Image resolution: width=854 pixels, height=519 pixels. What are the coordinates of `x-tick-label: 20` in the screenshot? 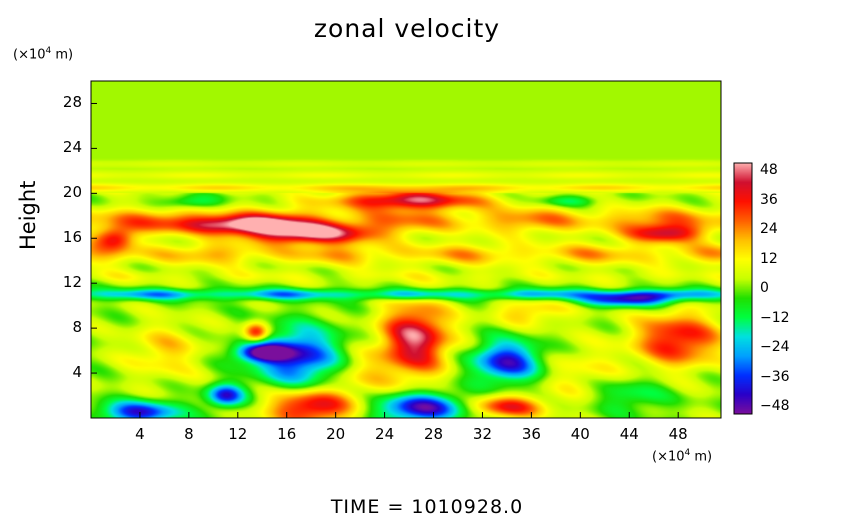 It's located at (336, 434).